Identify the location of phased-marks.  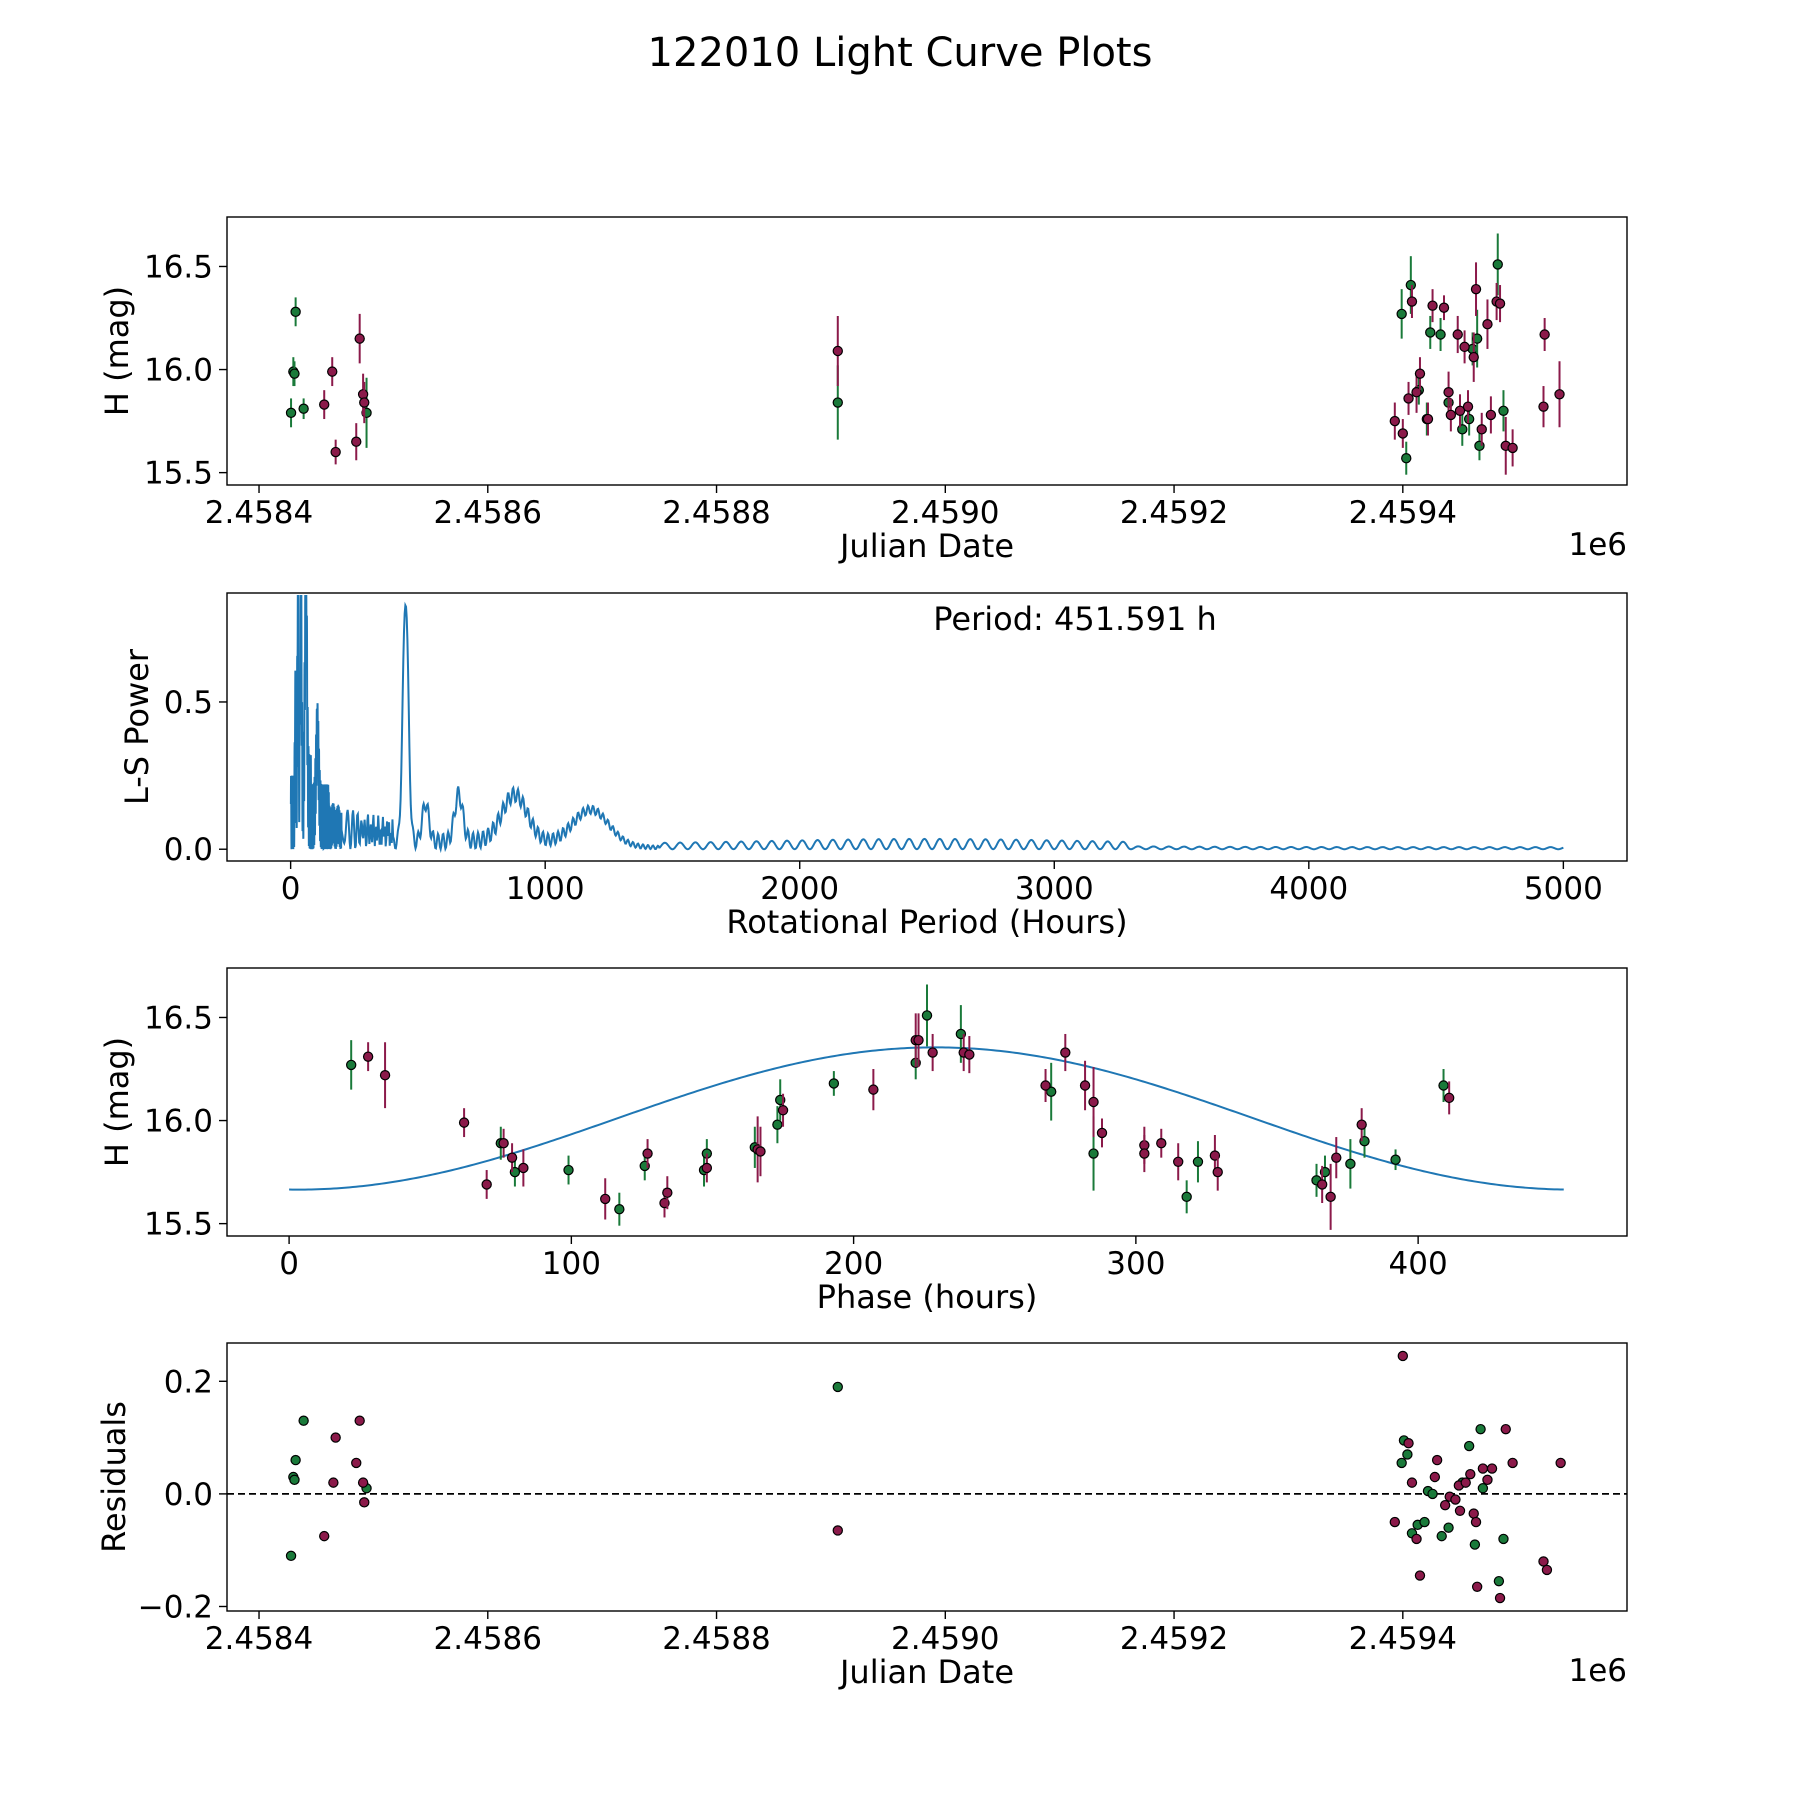
(926, 1107).